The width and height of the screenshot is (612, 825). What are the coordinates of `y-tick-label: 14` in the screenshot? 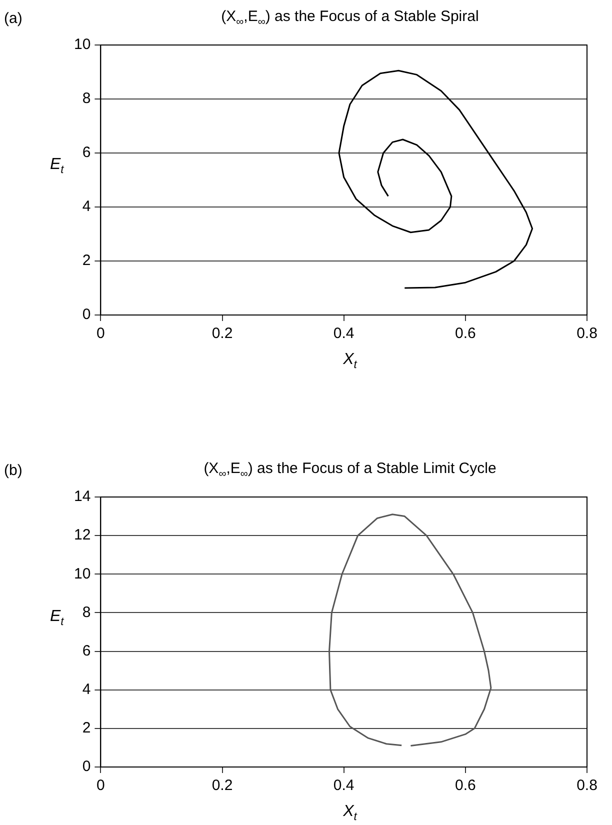 It's located at (82, 497).